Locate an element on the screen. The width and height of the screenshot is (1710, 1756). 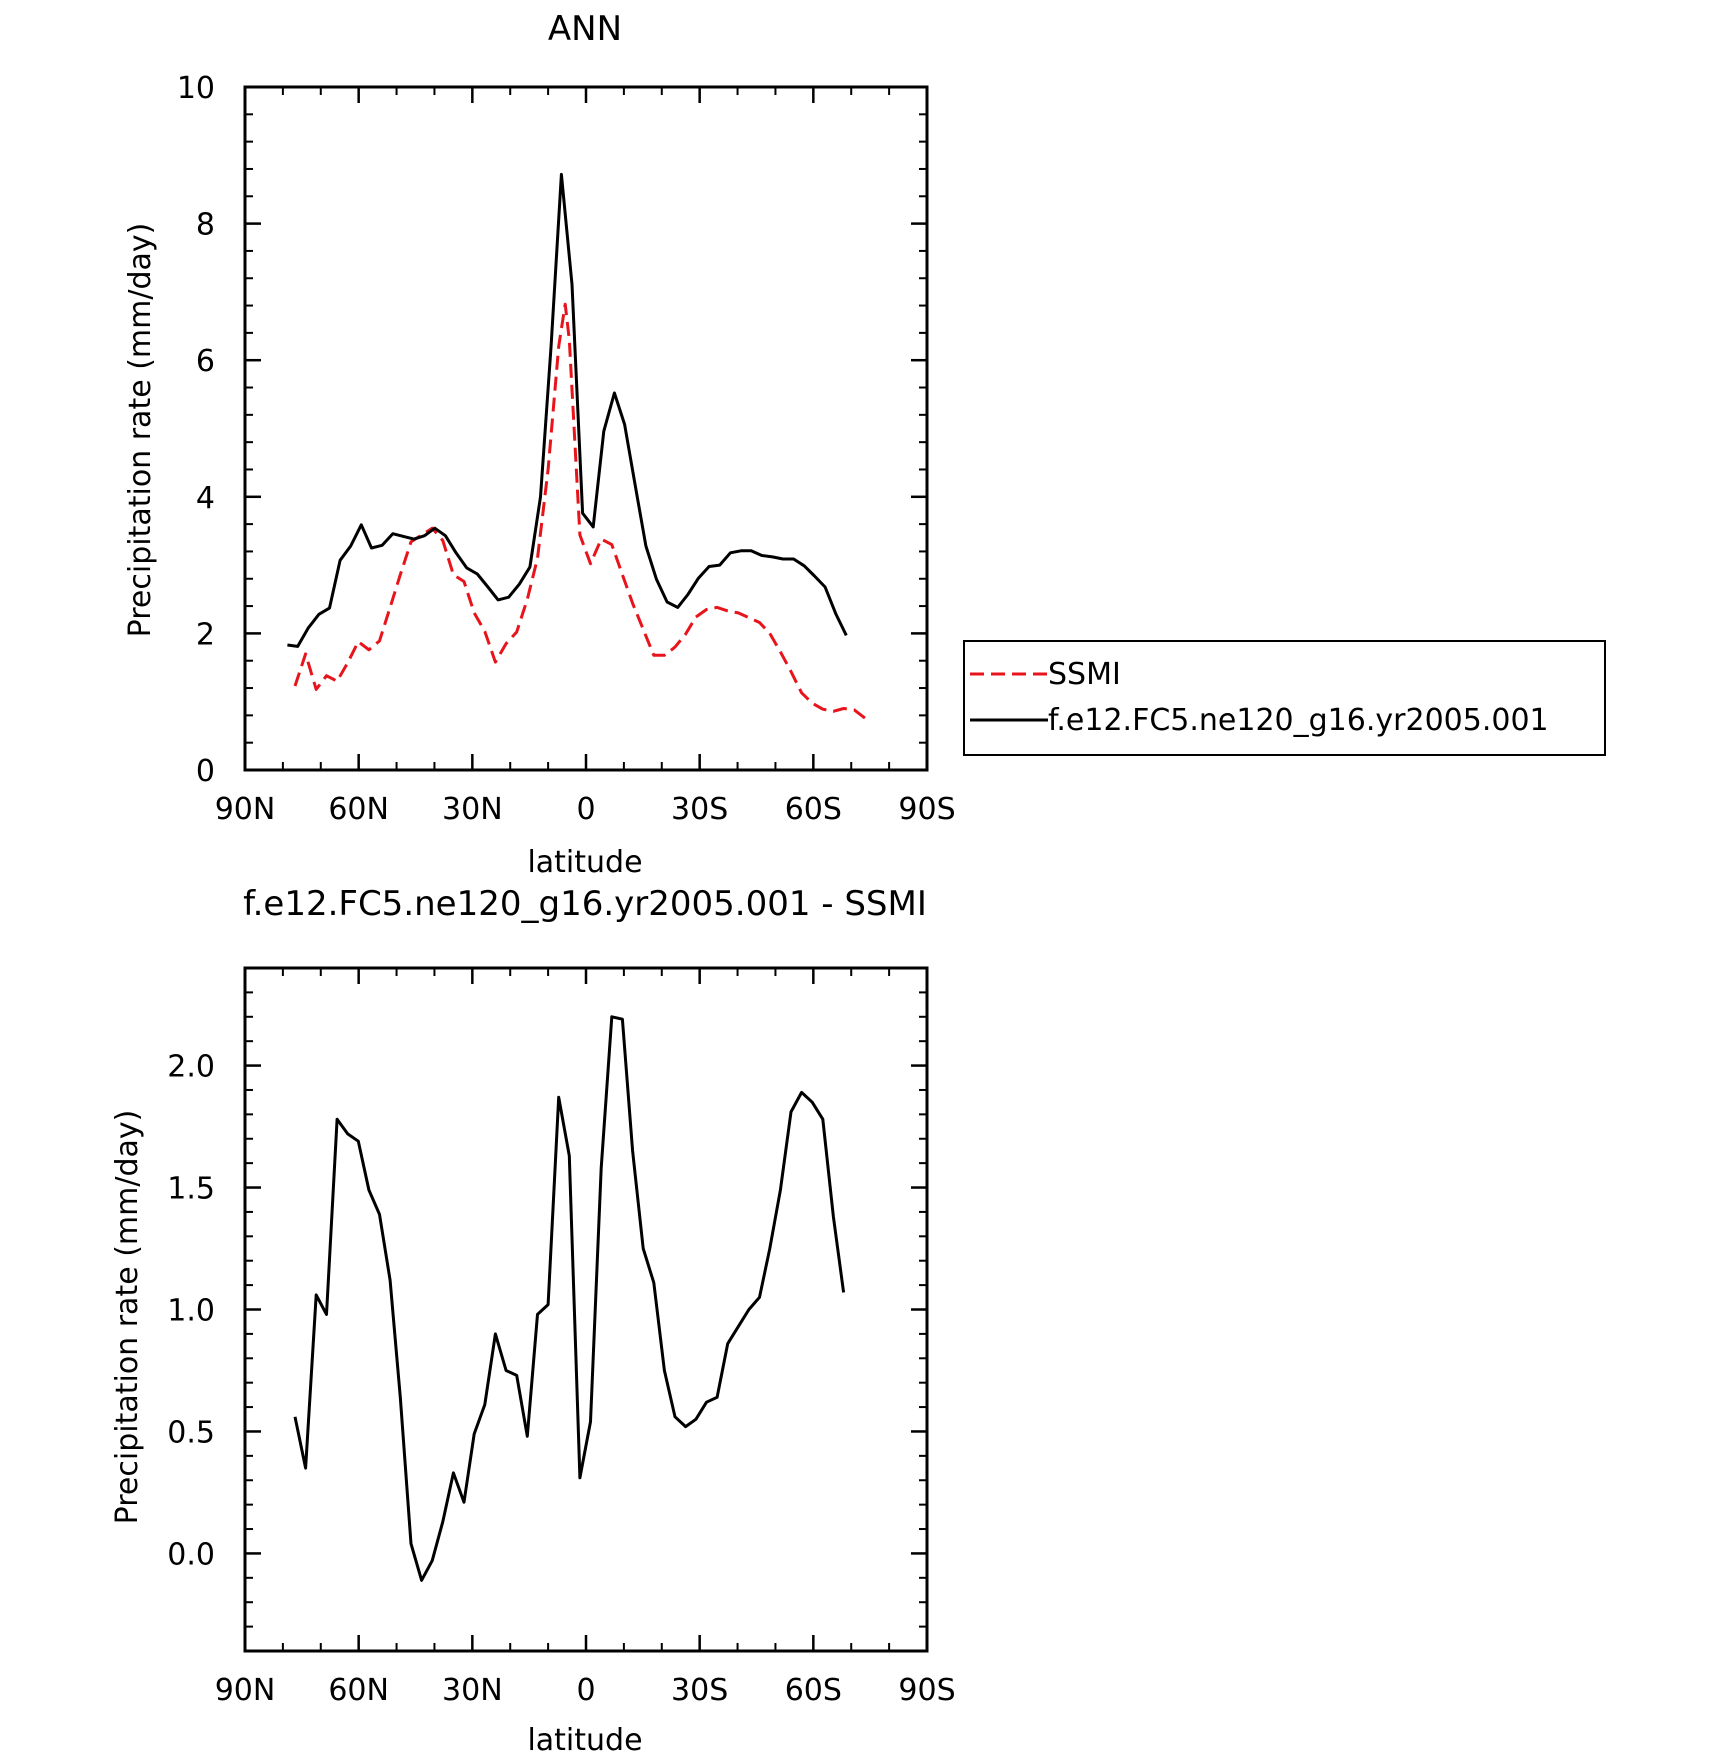
legend: SSMI f.e12.FC5.ne120_g16.yr2005.001 is located at coordinates (1284, 698).